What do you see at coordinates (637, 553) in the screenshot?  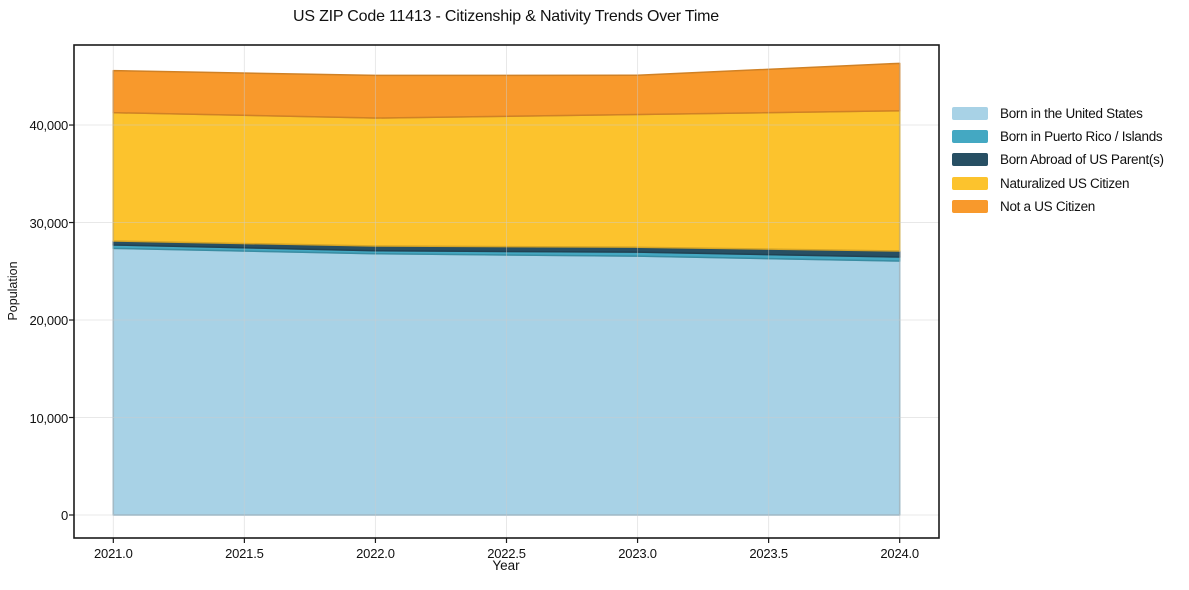 I see `x-tick-label: 2023.0` at bounding box center [637, 553].